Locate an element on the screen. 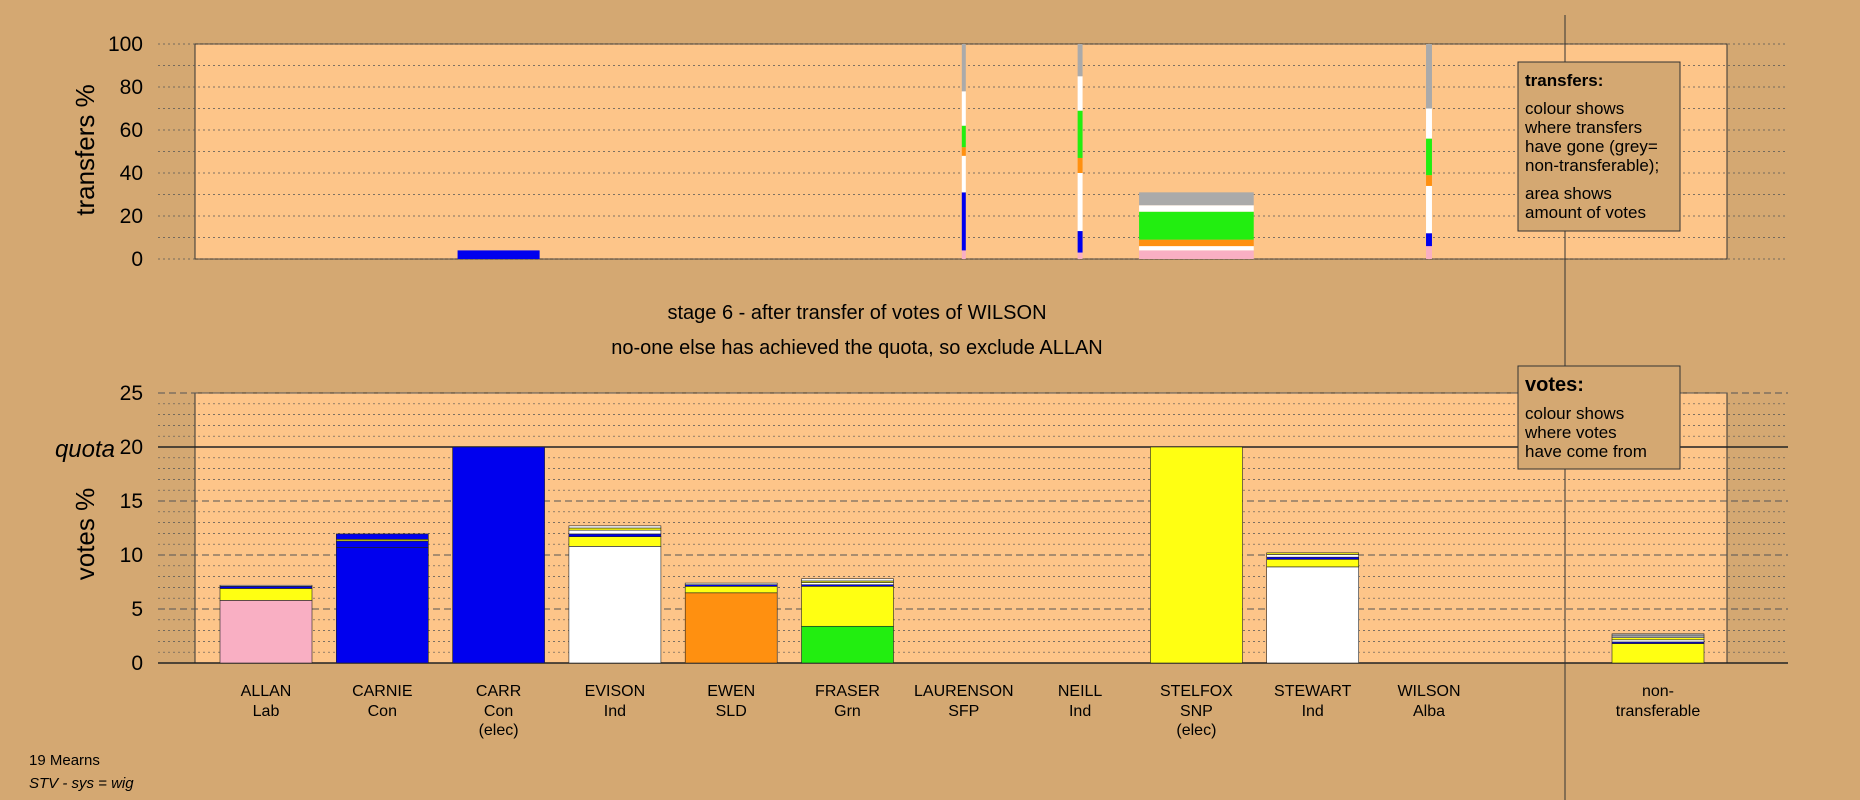 This screenshot has height=800, width=1860. candidate-name: STEWART is located at coordinates (1313, 691).